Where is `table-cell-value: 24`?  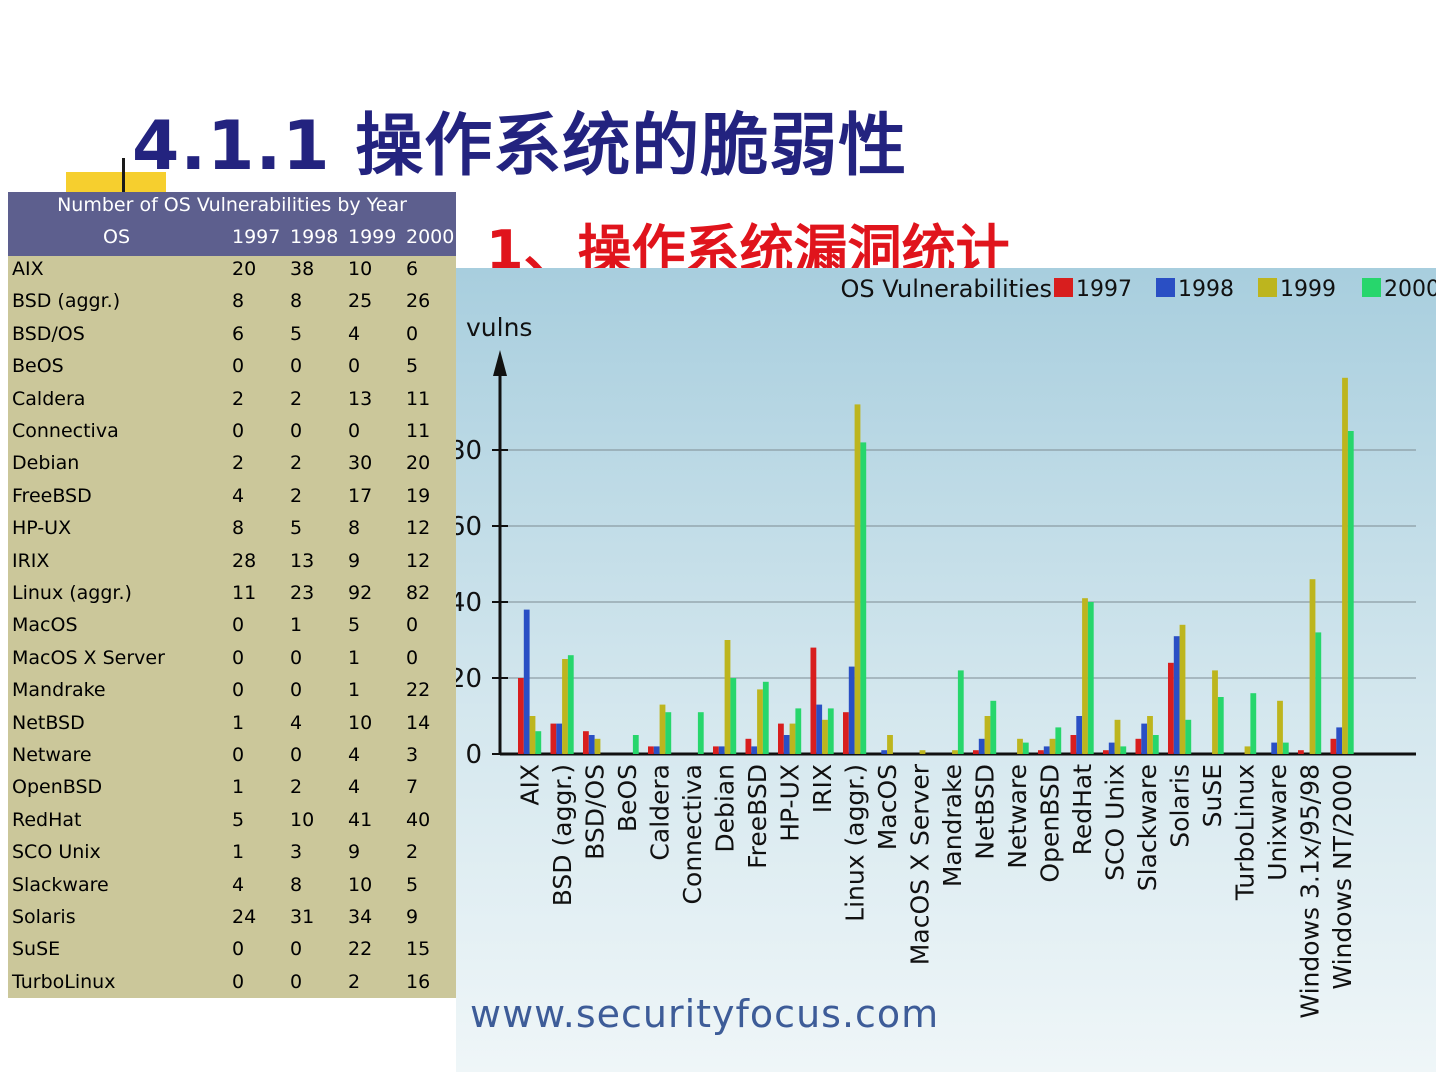 table-cell-value: 24 is located at coordinates (244, 917).